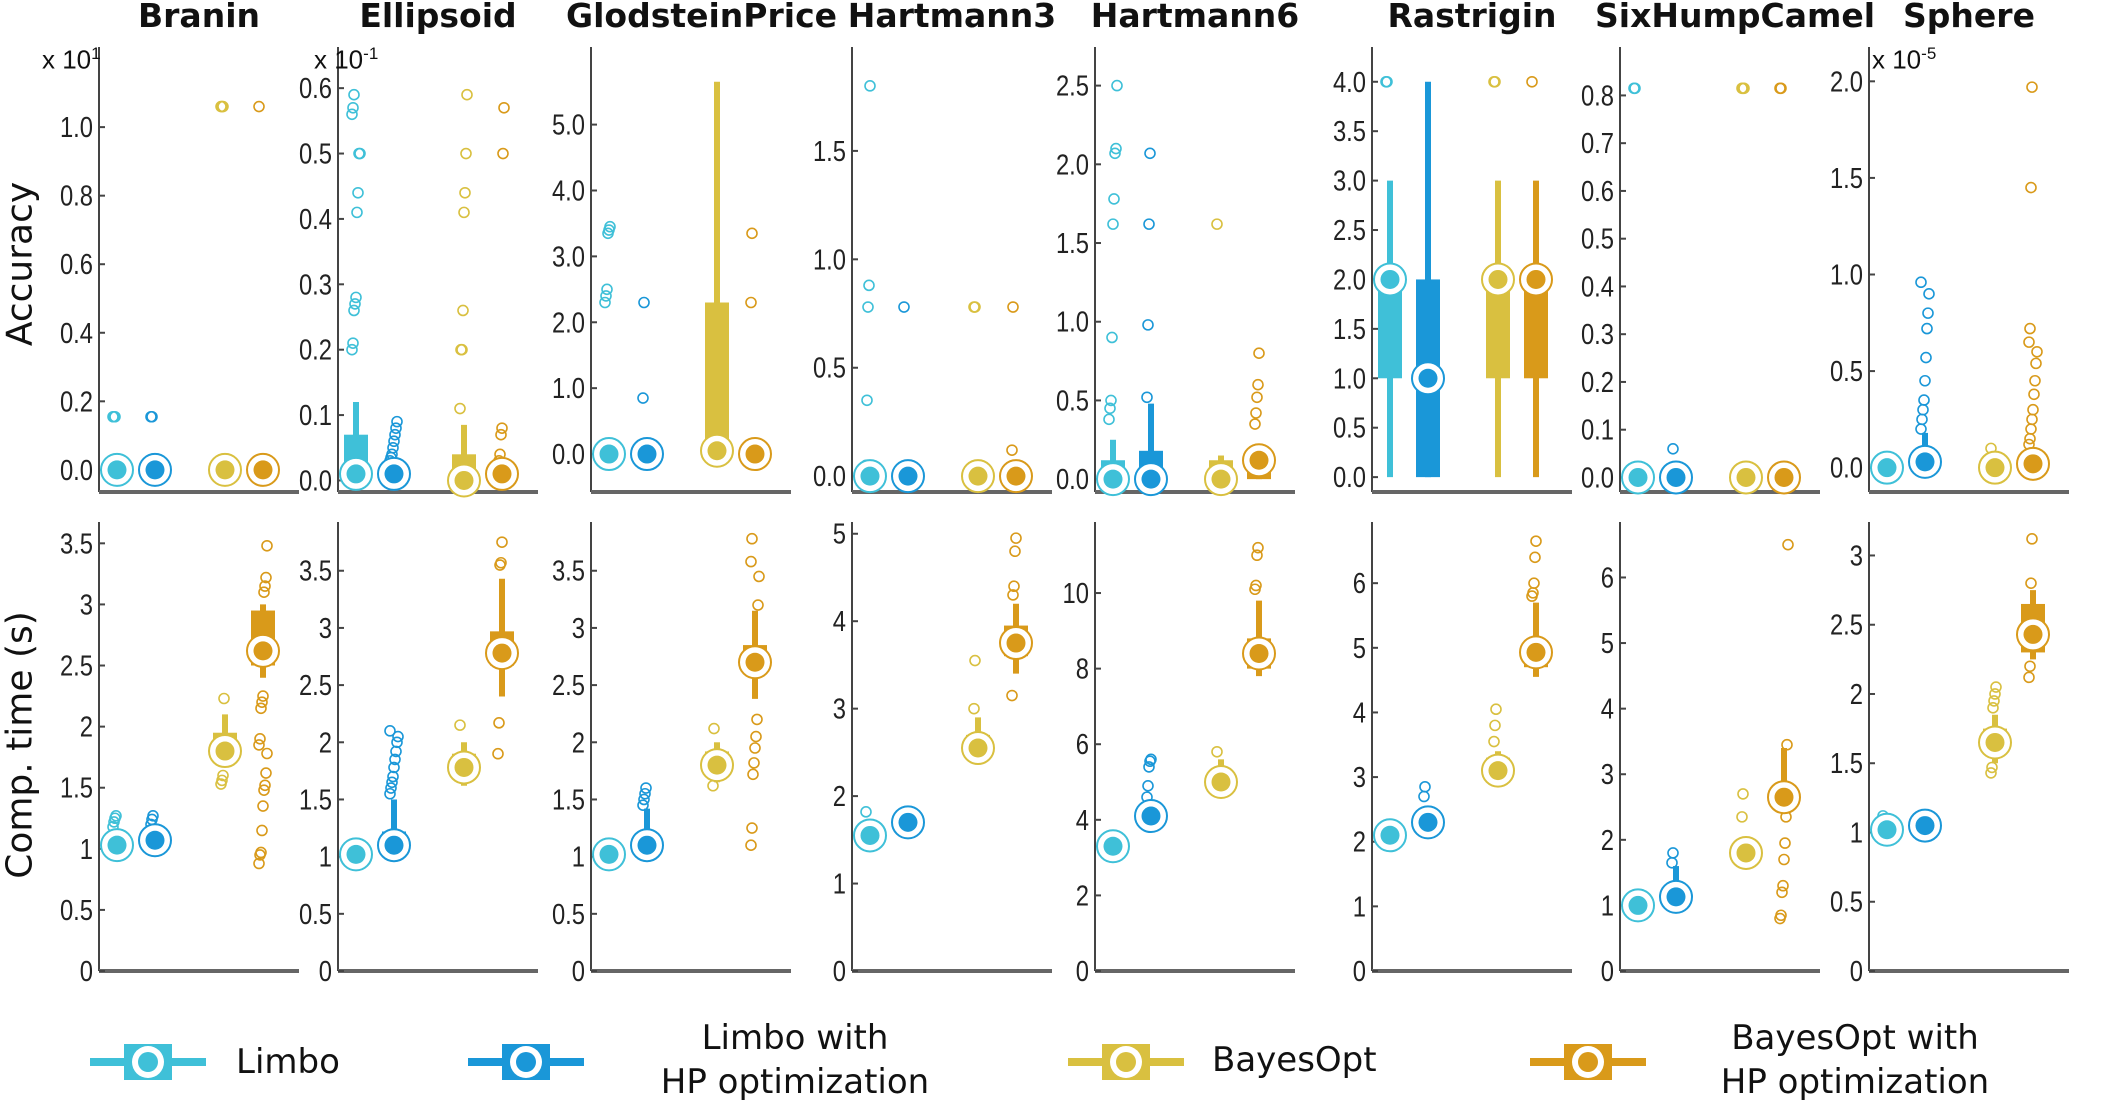  Describe the element at coordinates (568, 322) in the screenshot. I see `y-tick-label: 2.0` at that location.